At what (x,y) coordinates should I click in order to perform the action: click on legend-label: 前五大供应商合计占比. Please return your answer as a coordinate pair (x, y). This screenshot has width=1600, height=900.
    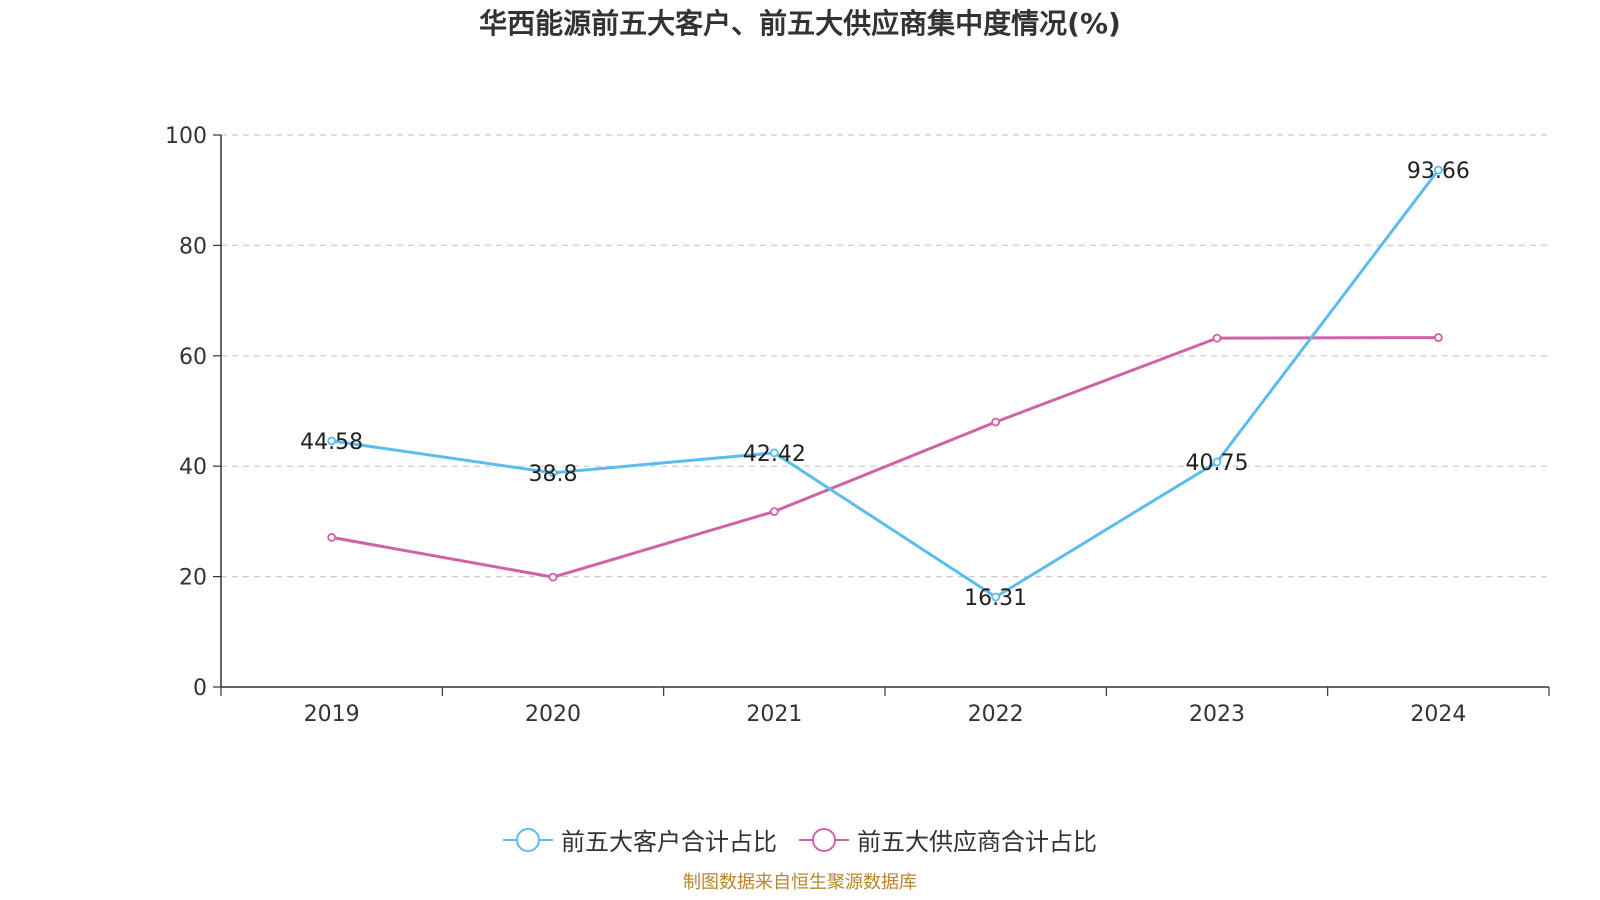
    Looking at the image, I should click on (977, 842).